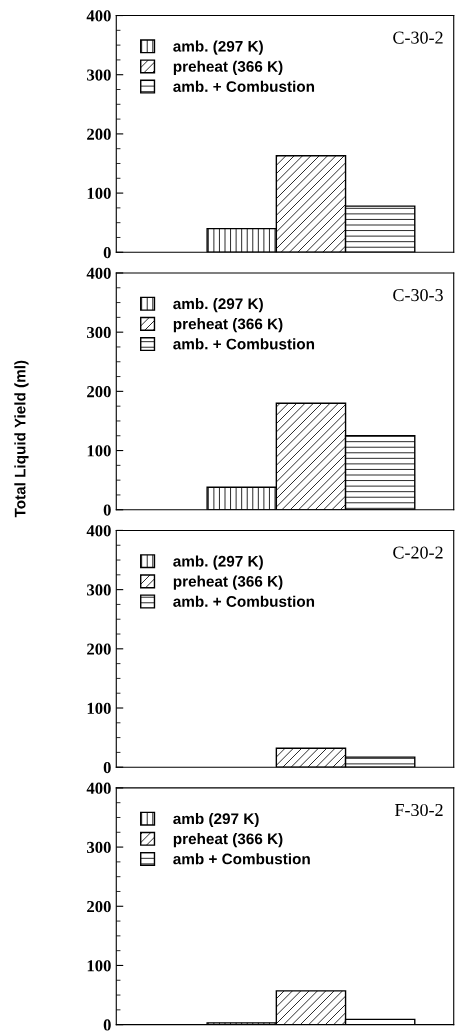 The width and height of the screenshot is (456, 1035). I want to click on text: F-30-2, so click(418, 810).